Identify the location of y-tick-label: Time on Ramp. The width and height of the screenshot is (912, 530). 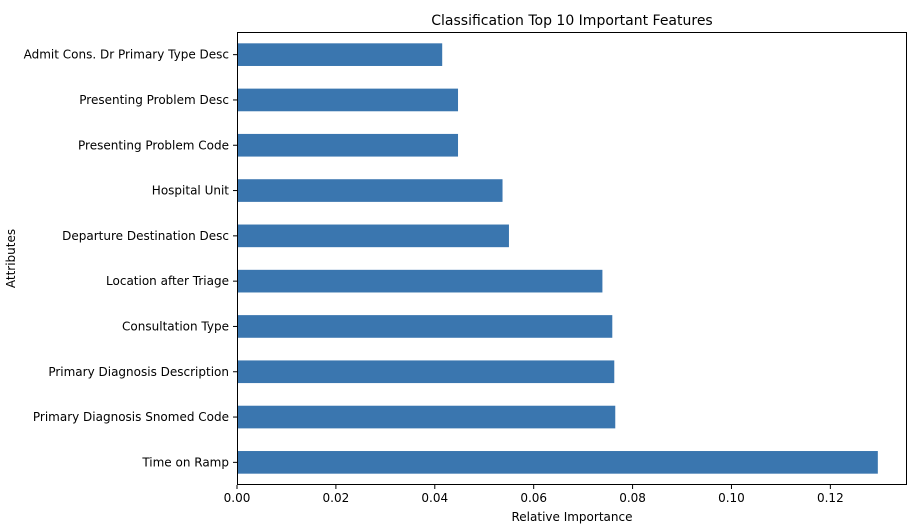
(185, 462).